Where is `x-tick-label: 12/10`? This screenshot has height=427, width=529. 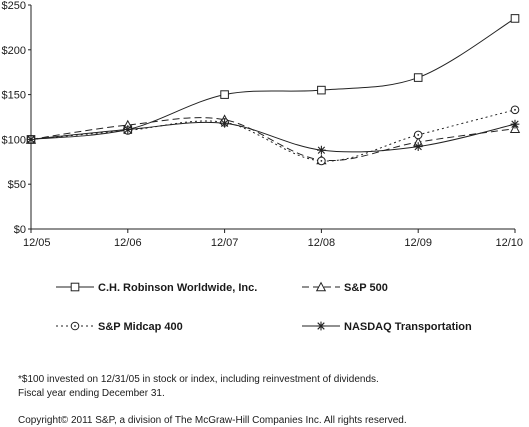 x-tick-label: 12/10 is located at coordinates (509, 243).